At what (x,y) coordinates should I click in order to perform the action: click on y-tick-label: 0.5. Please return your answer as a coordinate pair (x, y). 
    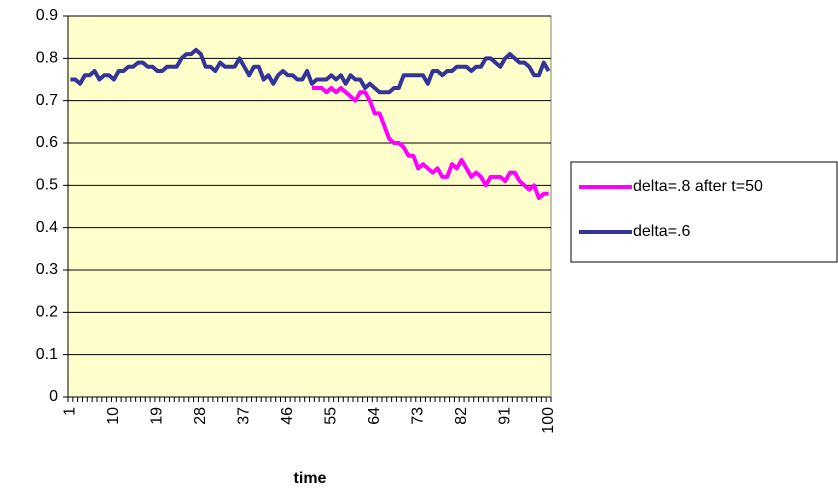
    Looking at the image, I should click on (47, 185).